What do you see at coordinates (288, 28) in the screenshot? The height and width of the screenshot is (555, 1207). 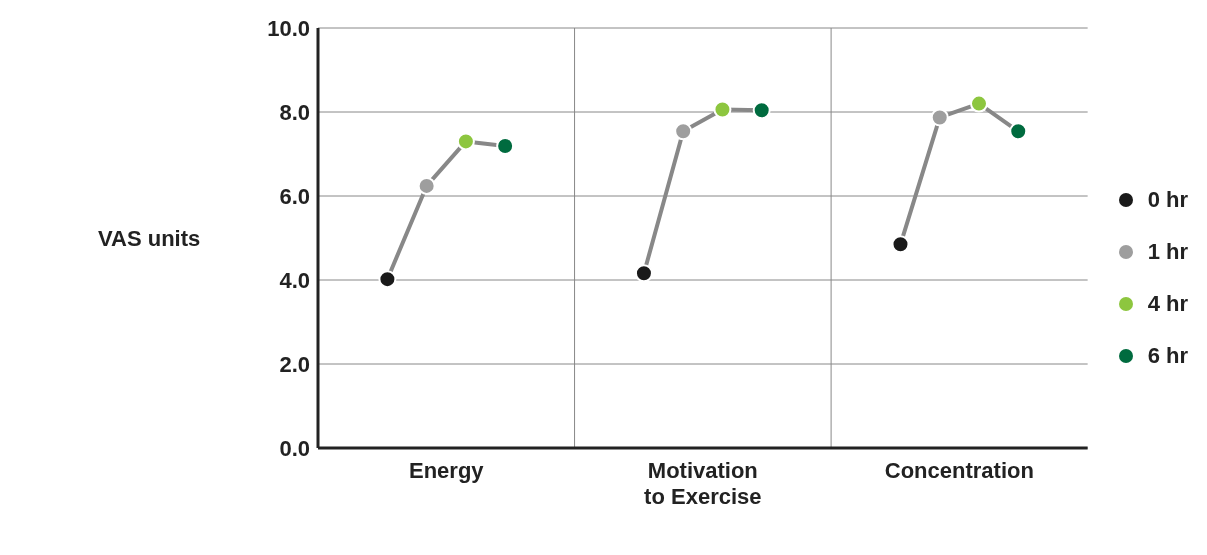 I see `y-tick-label: 10.0` at bounding box center [288, 28].